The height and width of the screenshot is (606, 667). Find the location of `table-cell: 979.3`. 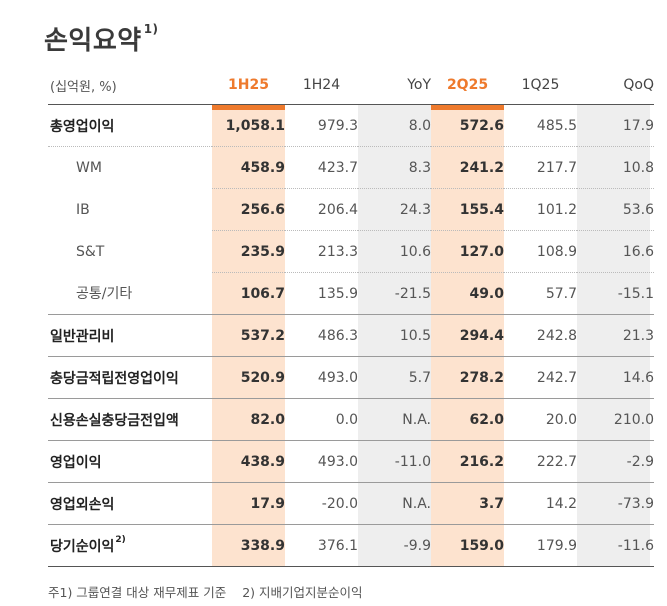

table-cell: 979.3 is located at coordinates (321, 125).